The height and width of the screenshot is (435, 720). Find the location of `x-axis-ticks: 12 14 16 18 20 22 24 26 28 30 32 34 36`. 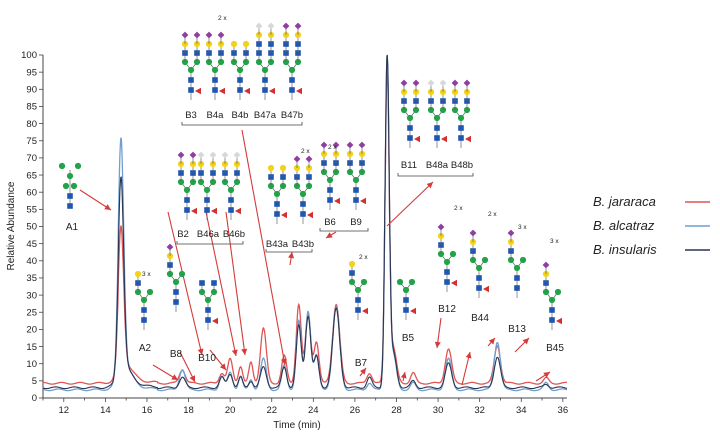

x-axis-ticks: 12 14 16 18 20 22 24 26 28 30 32 34 36 is located at coordinates (305, 407).